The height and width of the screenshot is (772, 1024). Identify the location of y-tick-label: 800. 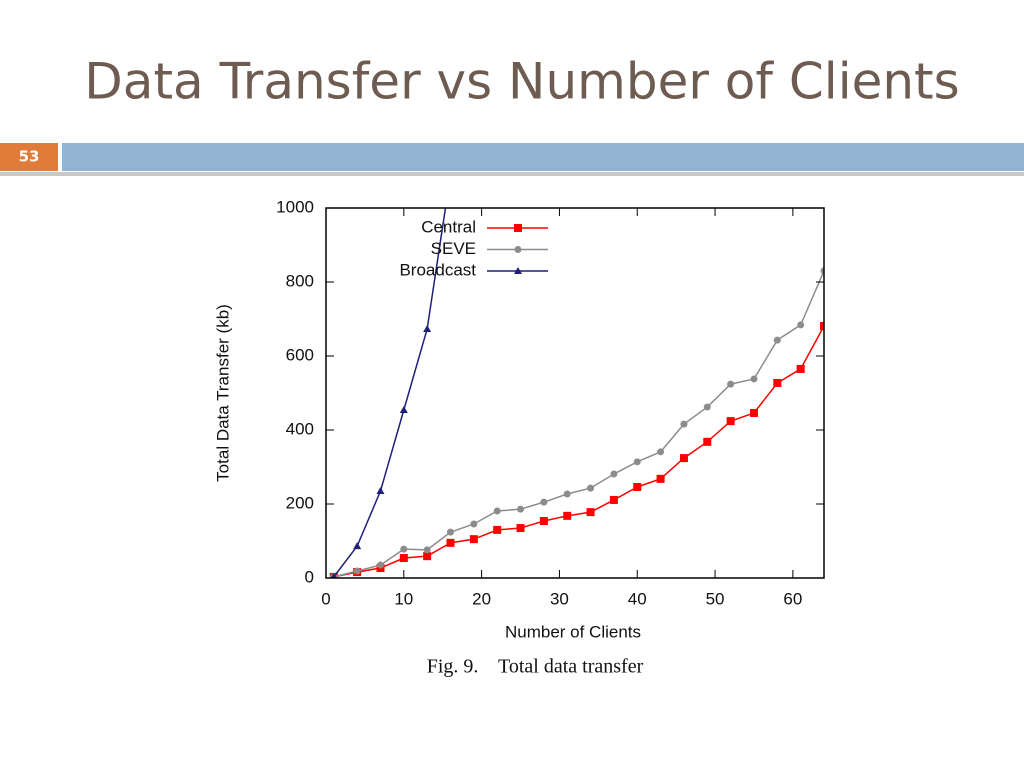
(300, 280).